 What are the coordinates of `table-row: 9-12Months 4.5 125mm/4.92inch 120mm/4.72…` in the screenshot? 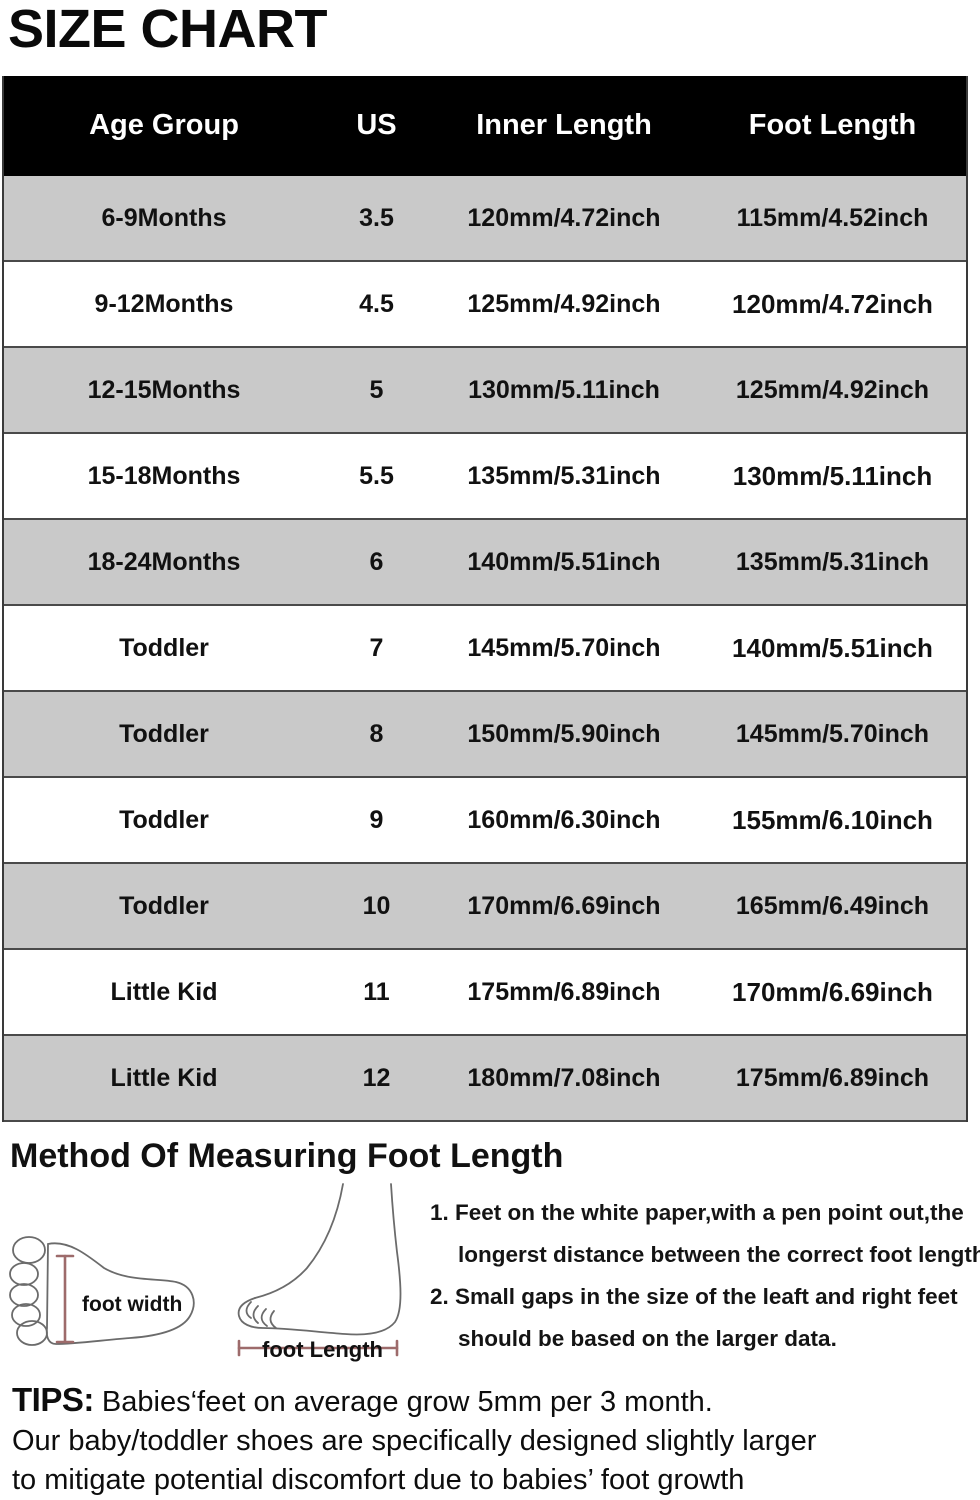 It's located at (485, 305).